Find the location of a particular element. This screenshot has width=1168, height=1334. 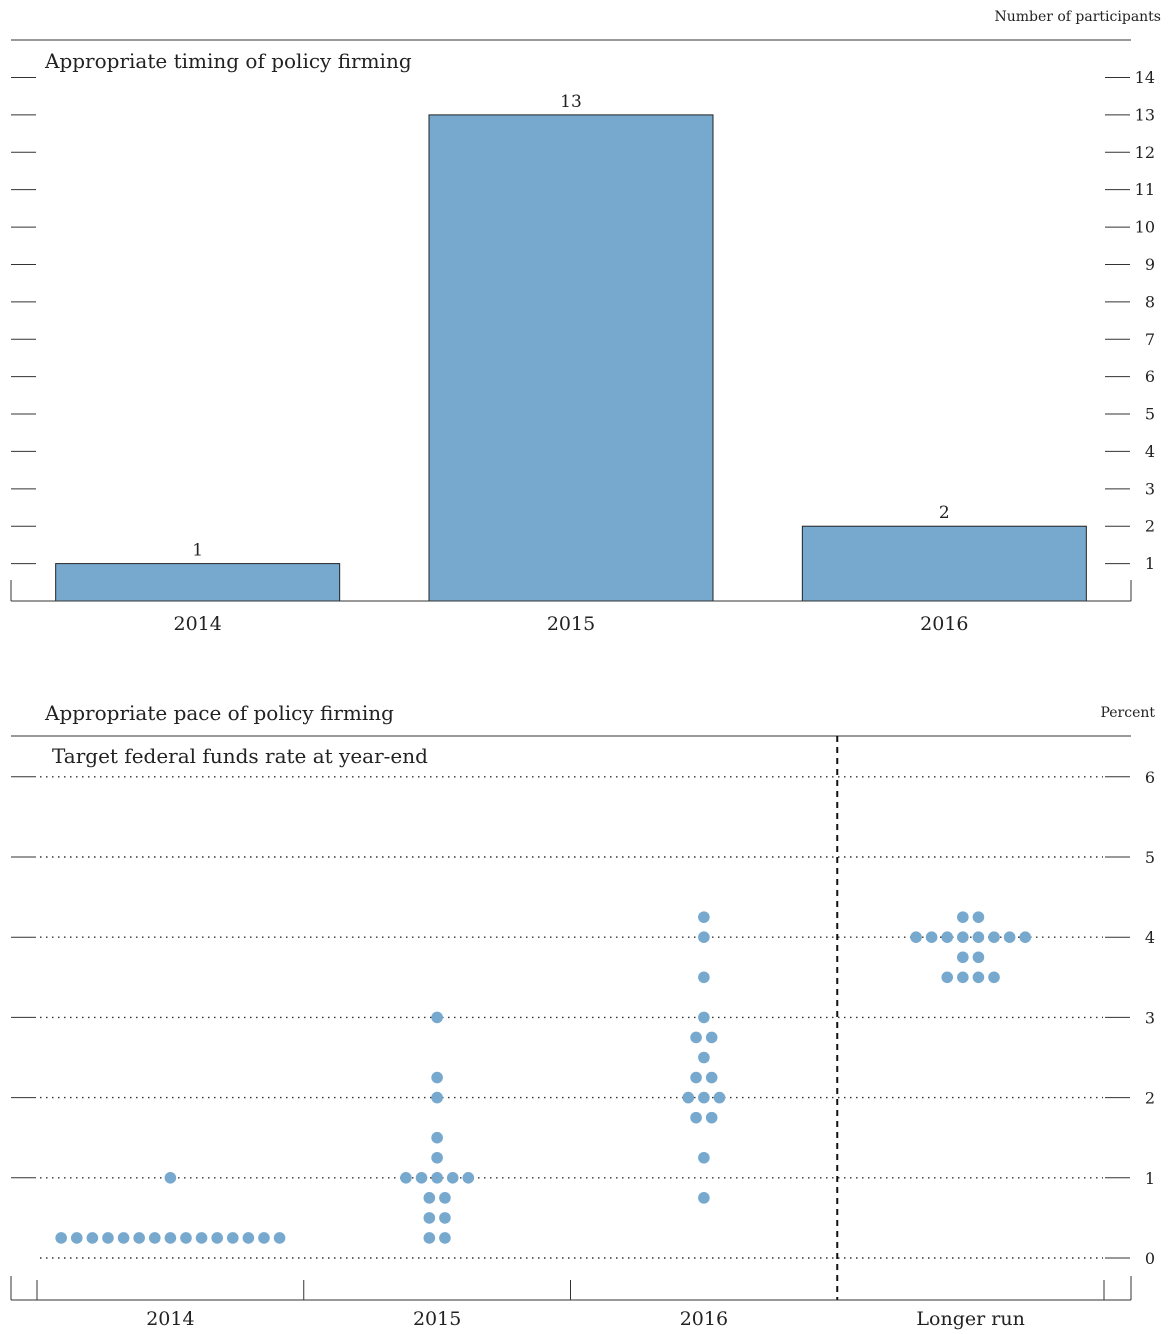

bar-category-label: 2015 is located at coordinates (571, 624).